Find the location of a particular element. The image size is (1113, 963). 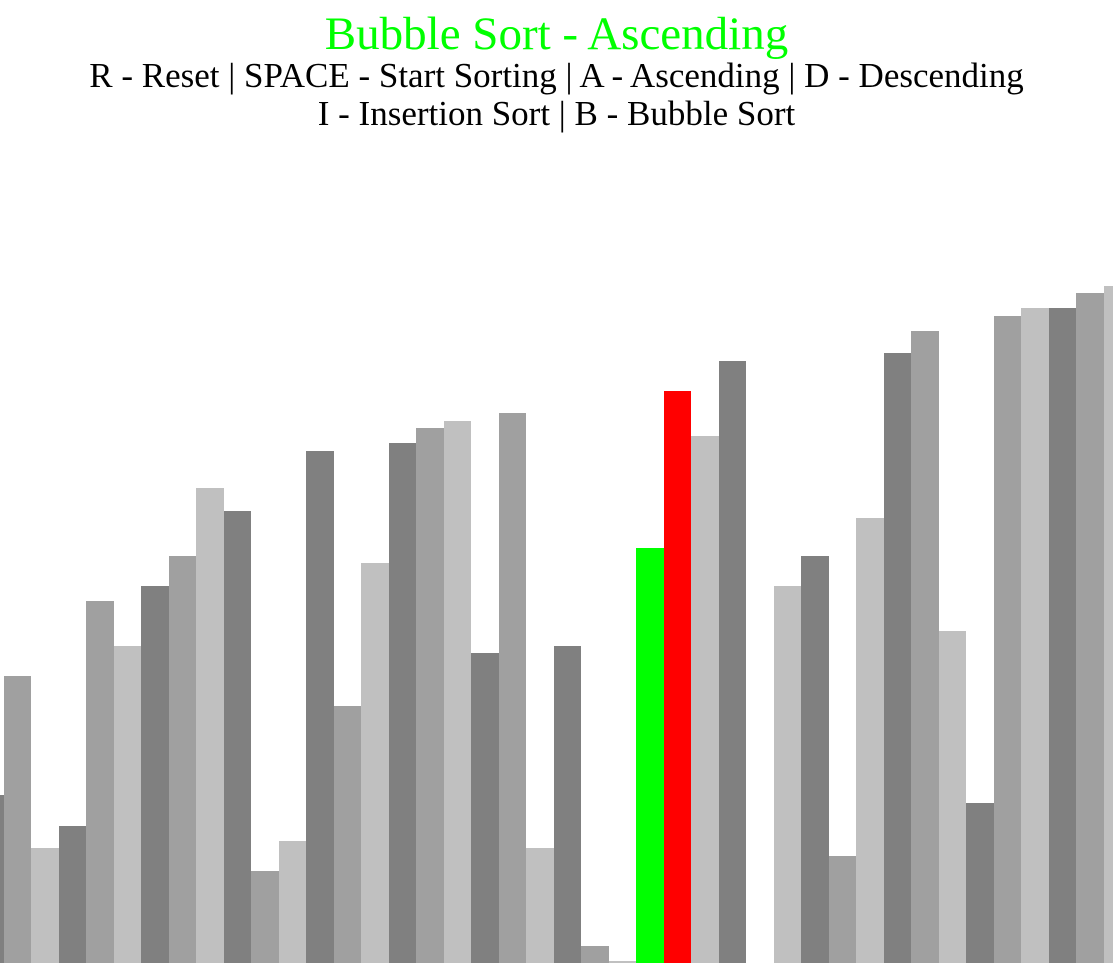

sort-title: Bubble Sort - Ascending is located at coordinates (556, 34).